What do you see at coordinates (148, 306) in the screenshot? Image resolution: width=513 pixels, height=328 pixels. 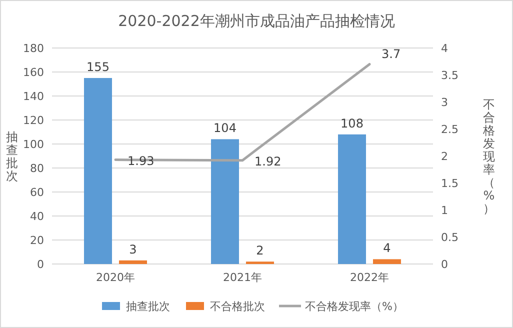 I see `legend-label: 抽查批次` at bounding box center [148, 306].